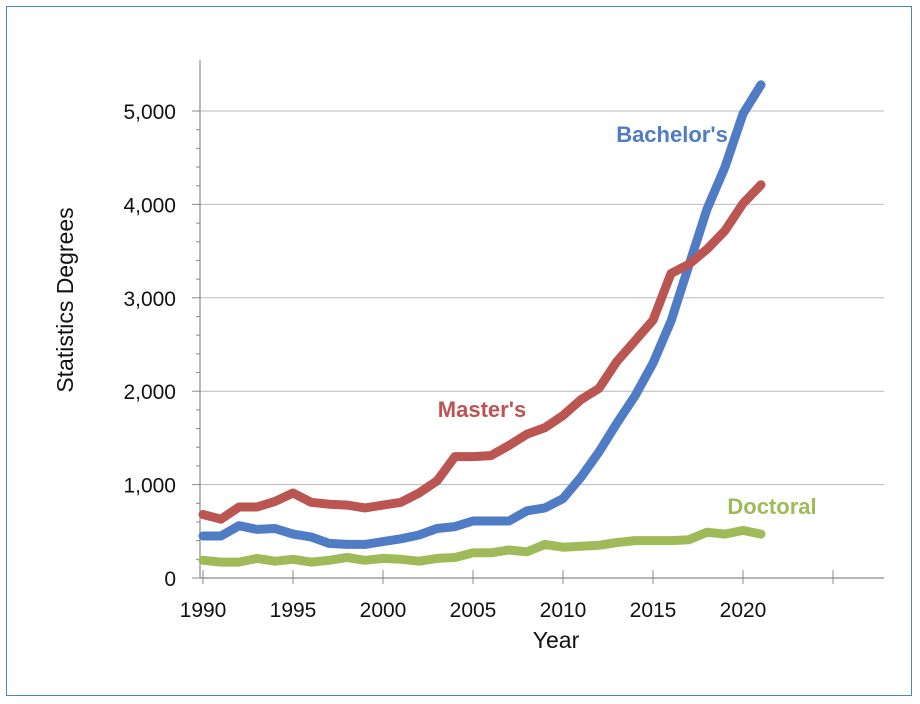 This screenshot has height=704, width=920. What do you see at coordinates (170, 579) in the screenshot?
I see `y-tick-label: 0` at bounding box center [170, 579].